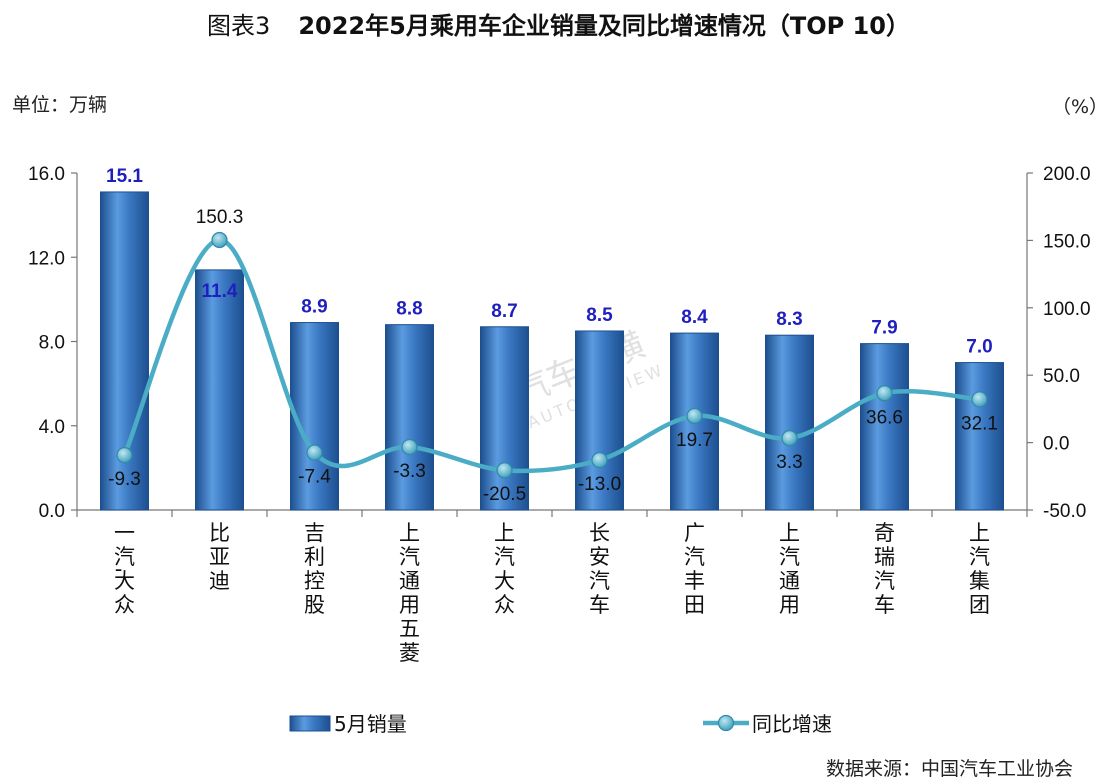 Image resolution: width=1117 pixels, height=783 pixels. Describe the element at coordinates (409, 629) in the screenshot. I see `category-char: 五` at that location.